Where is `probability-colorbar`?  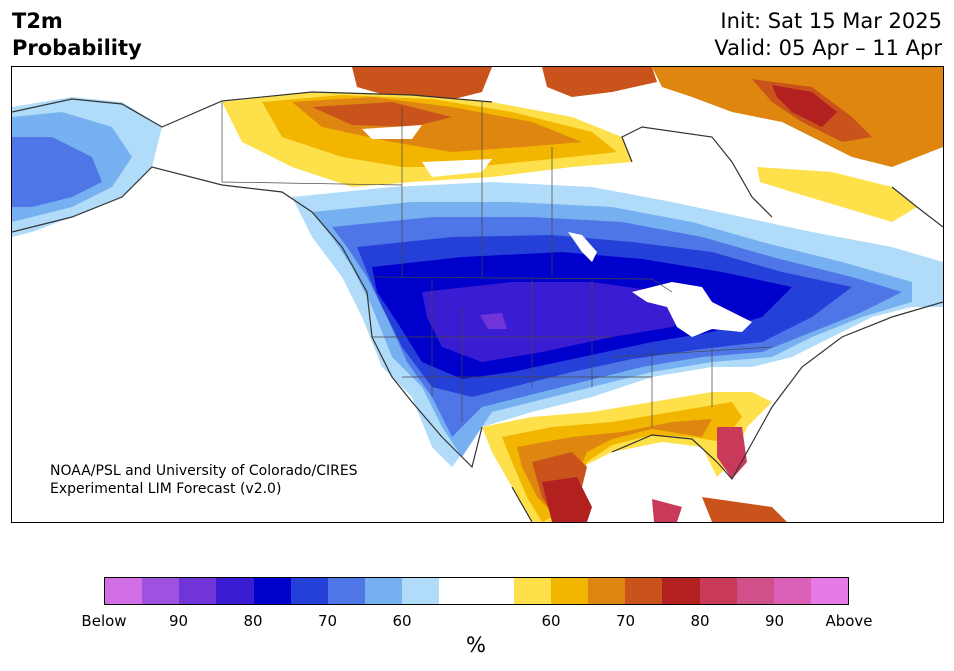 probability-colorbar is located at coordinates (476, 591).